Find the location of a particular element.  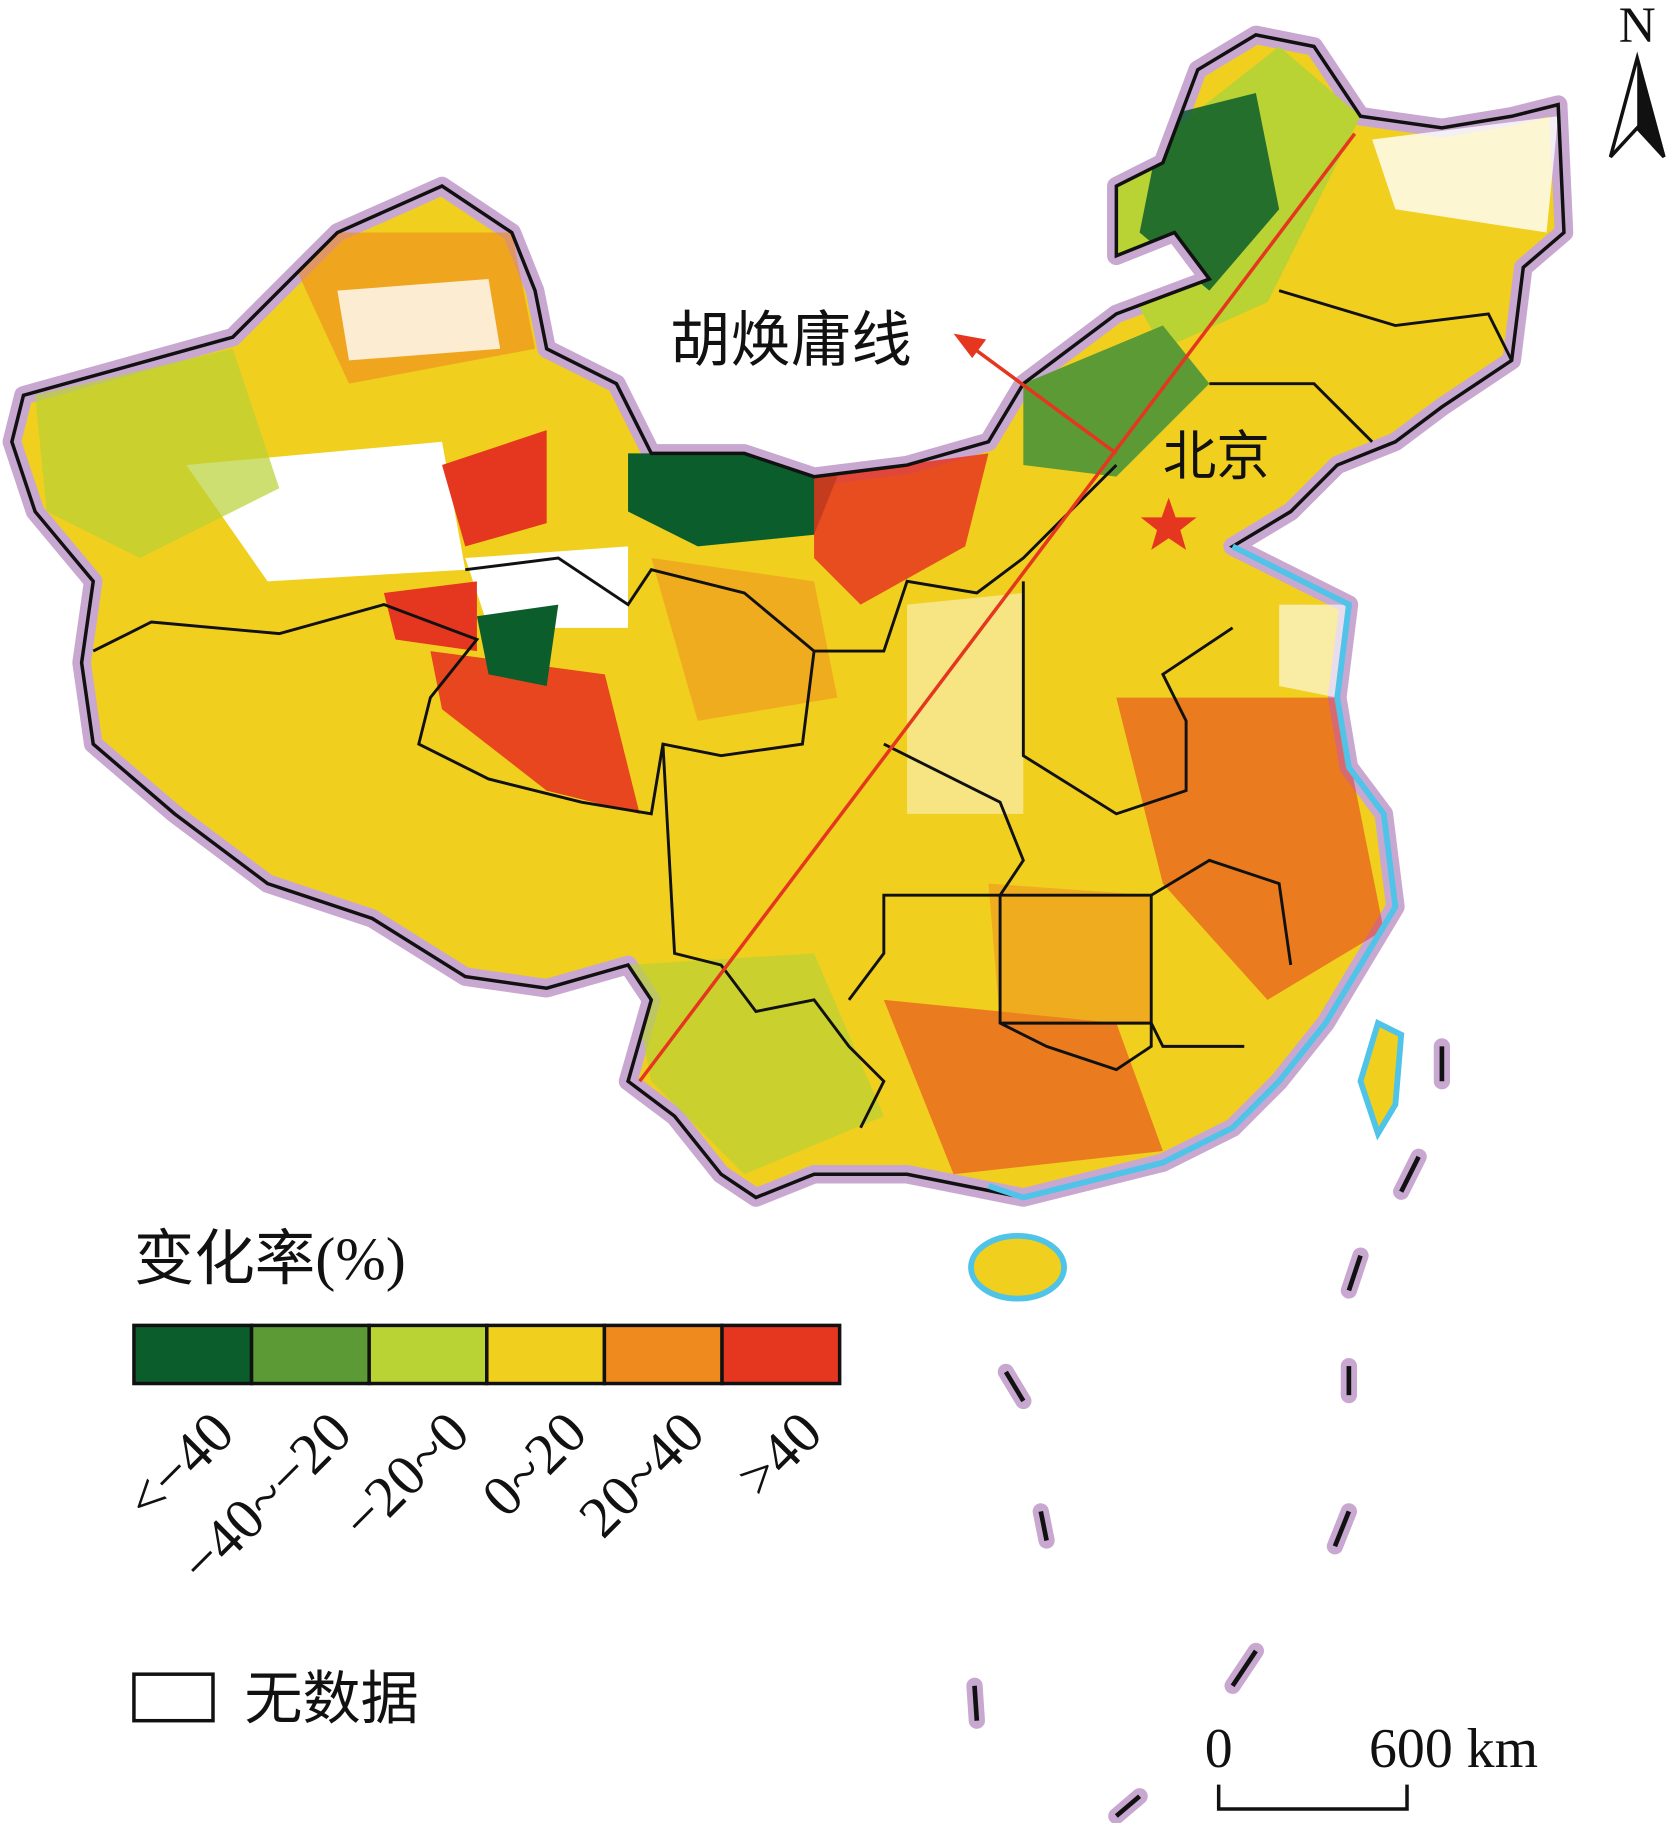

hu-line-arrow is located at coordinates (1043, 400).